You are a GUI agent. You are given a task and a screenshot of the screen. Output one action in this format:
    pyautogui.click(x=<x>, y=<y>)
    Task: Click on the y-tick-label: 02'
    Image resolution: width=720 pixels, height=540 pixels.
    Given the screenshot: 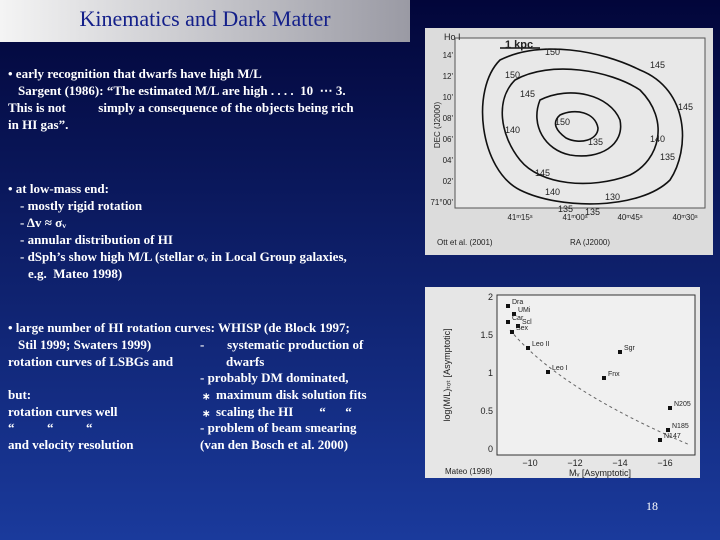 What is the action you would take?
    pyautogui.click(x=448, y=181)
    